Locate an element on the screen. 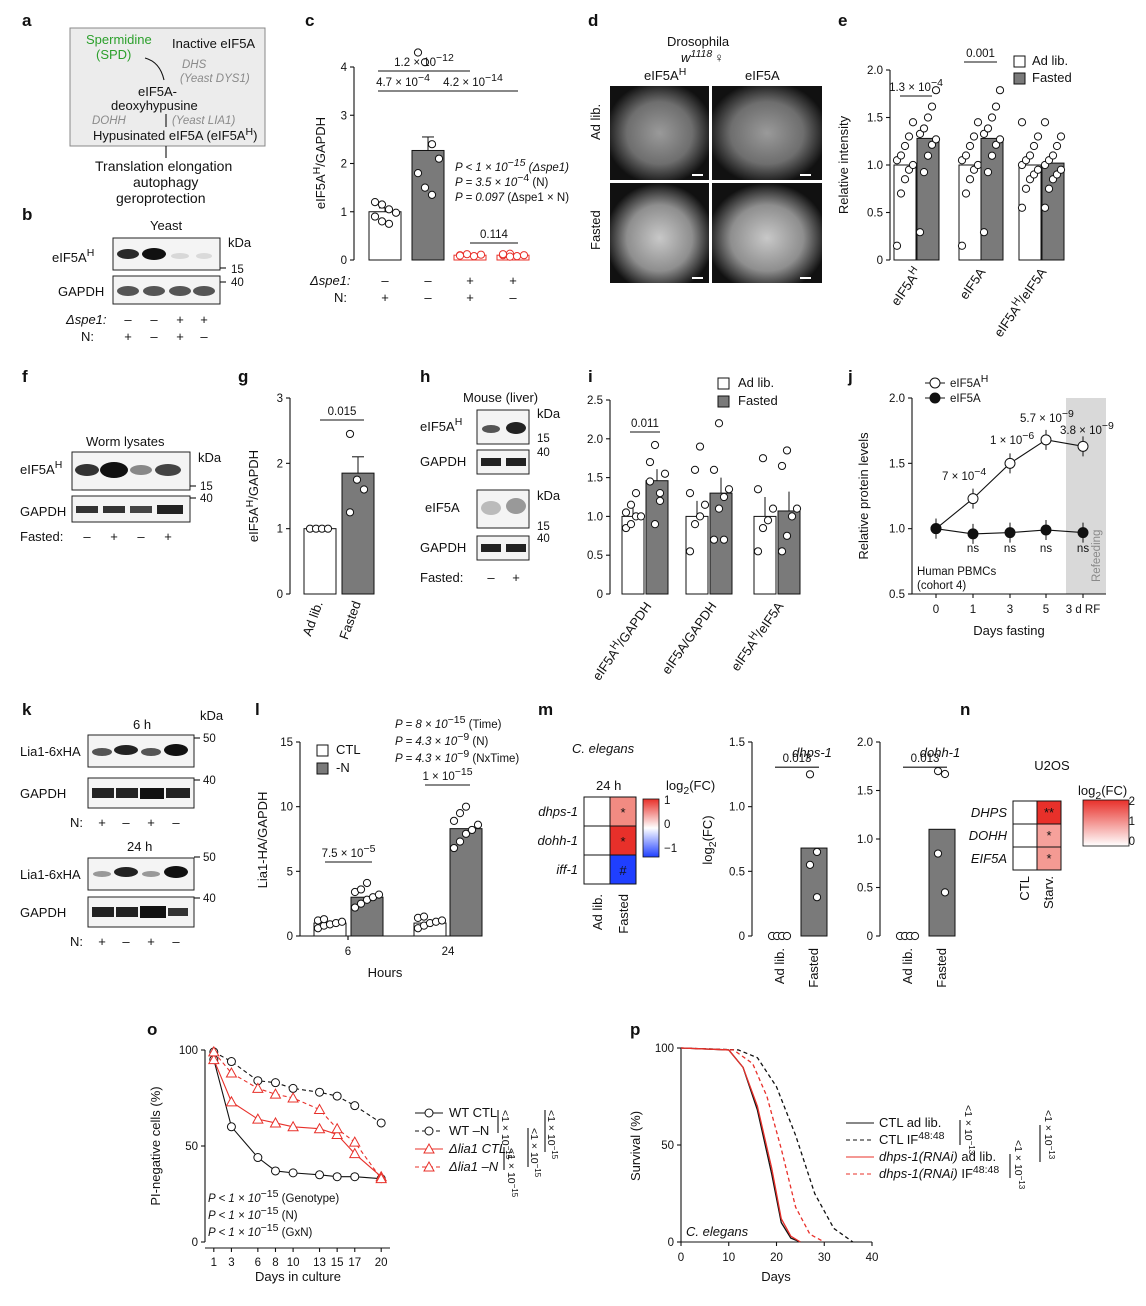 The height and width of the screenshot is (1306, 1146). l-x-tick-label: 6 is located at coordinates (348, 952).